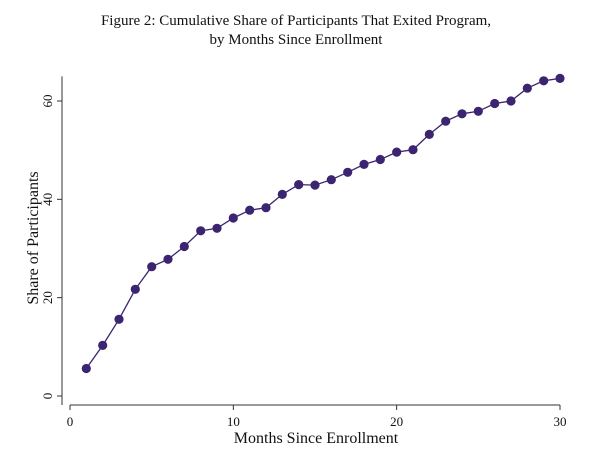 This screenshot has height=457, width=592. Describe the element at coordinates (396, 421) in the screenshot. I see `x-tick-label: 20` at that location.